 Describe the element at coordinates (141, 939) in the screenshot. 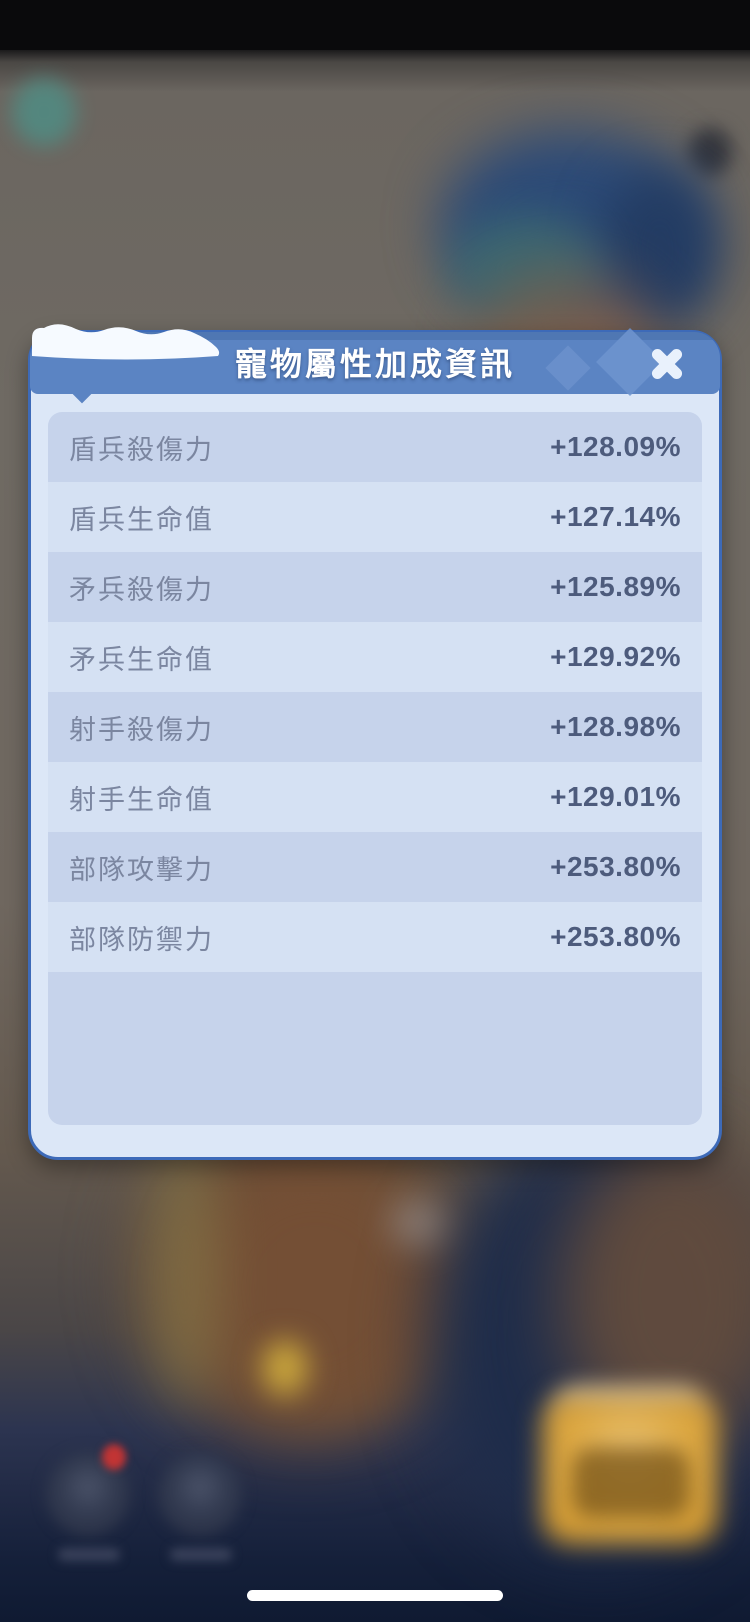

I see `stat-label: 部隊防禦力` at that location.